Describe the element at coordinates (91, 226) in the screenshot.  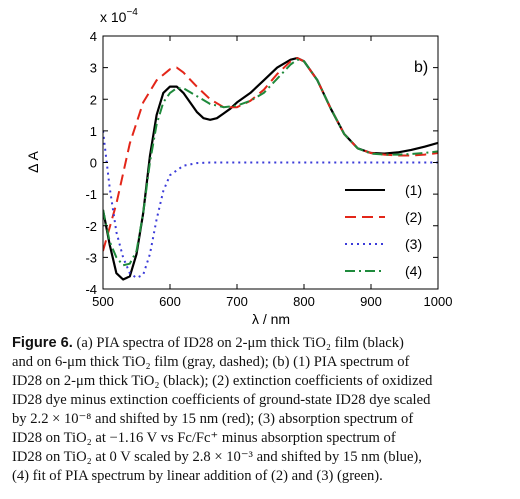
I see `y-tick-label: -2` at that location.